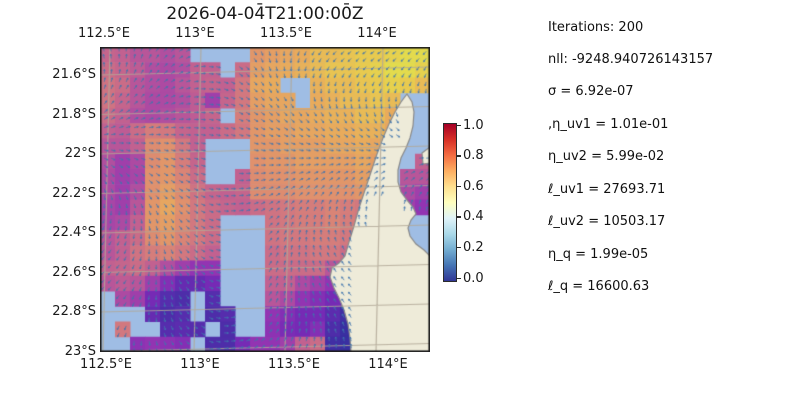 The height and width of the screenshot is (400, 800). Describe the element at coordinates (74, 193) in the screenshot. I see `y-tick-label: 22.2°S` at that location.